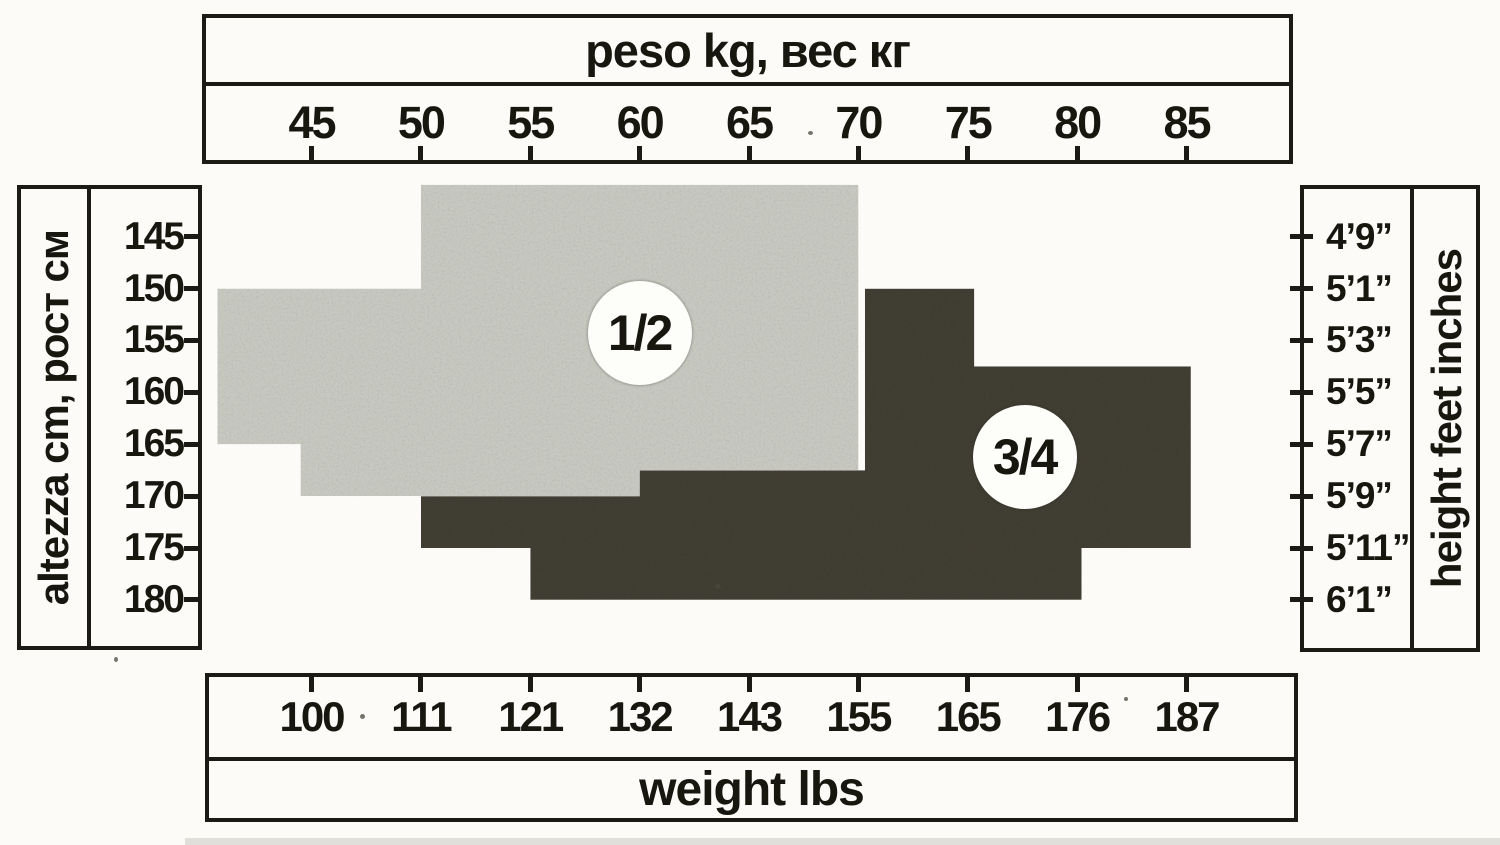 The width and height of the screenshot is (1500, 845). I want to click on cm-tick-label: 160, so click(154, 392).